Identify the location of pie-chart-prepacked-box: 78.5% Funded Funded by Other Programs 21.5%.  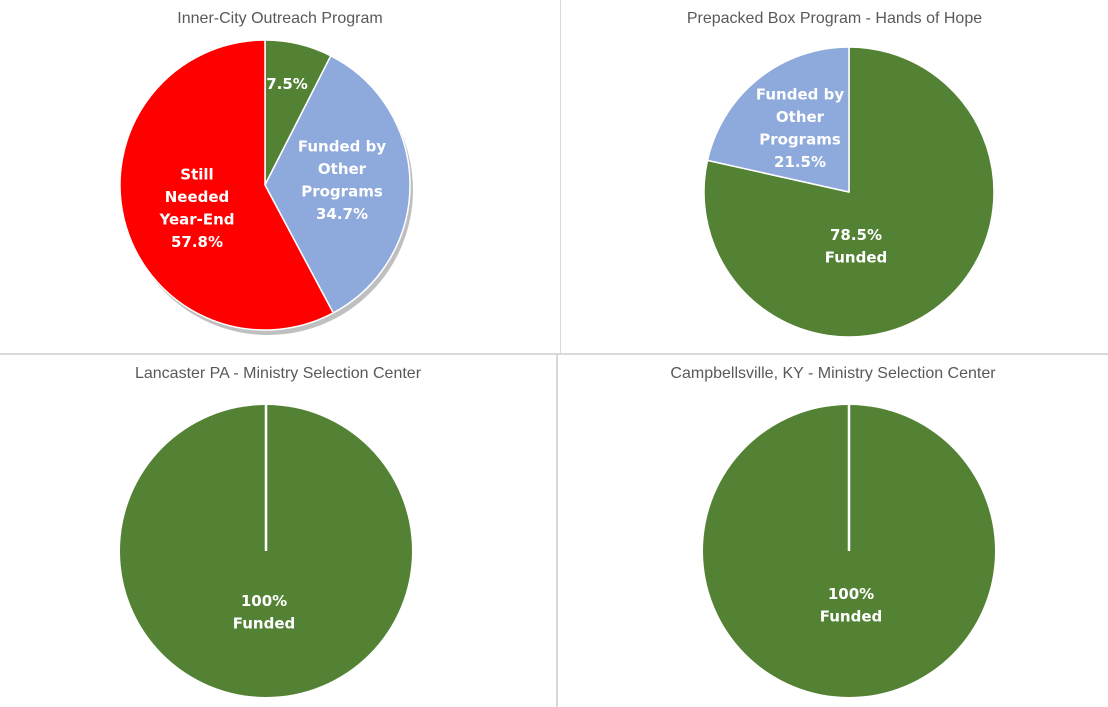
(849, 192).